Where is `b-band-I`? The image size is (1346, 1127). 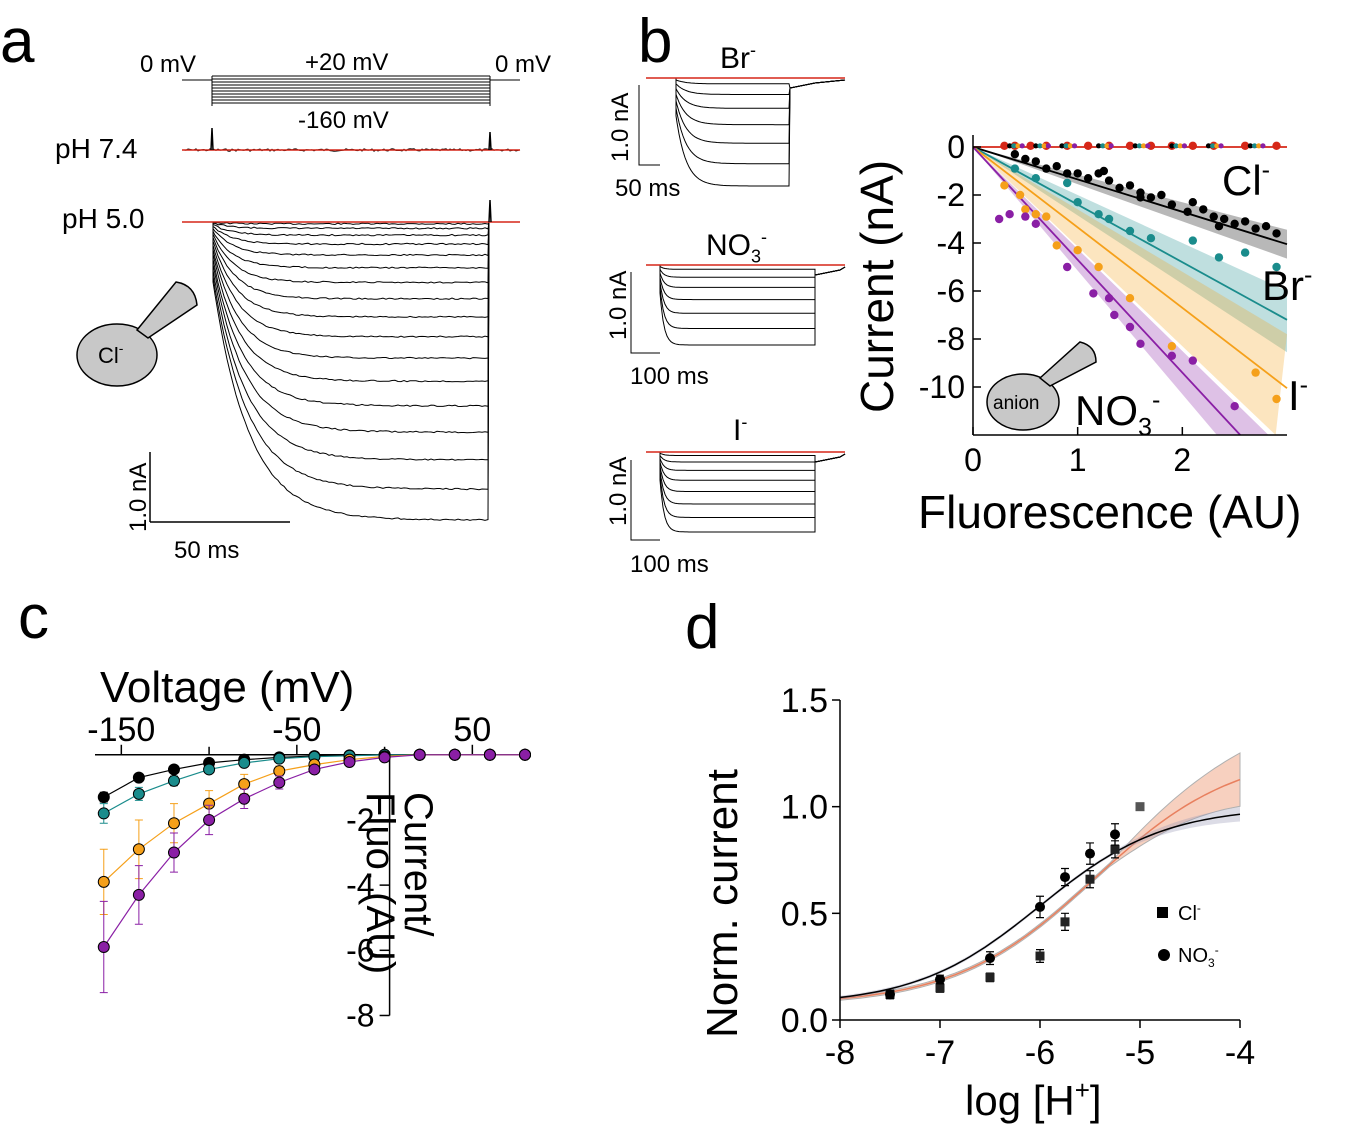
b-band-I is located at coordinates (1130, 291).